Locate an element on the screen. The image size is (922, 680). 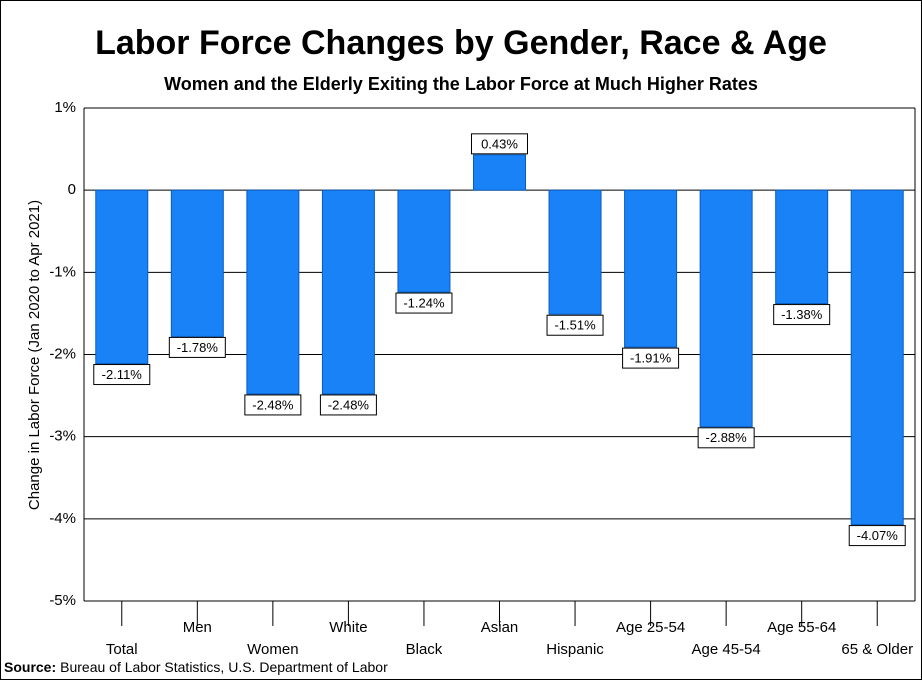
x-tick-label: Age 45-54 is located at coordinates (726, 649).